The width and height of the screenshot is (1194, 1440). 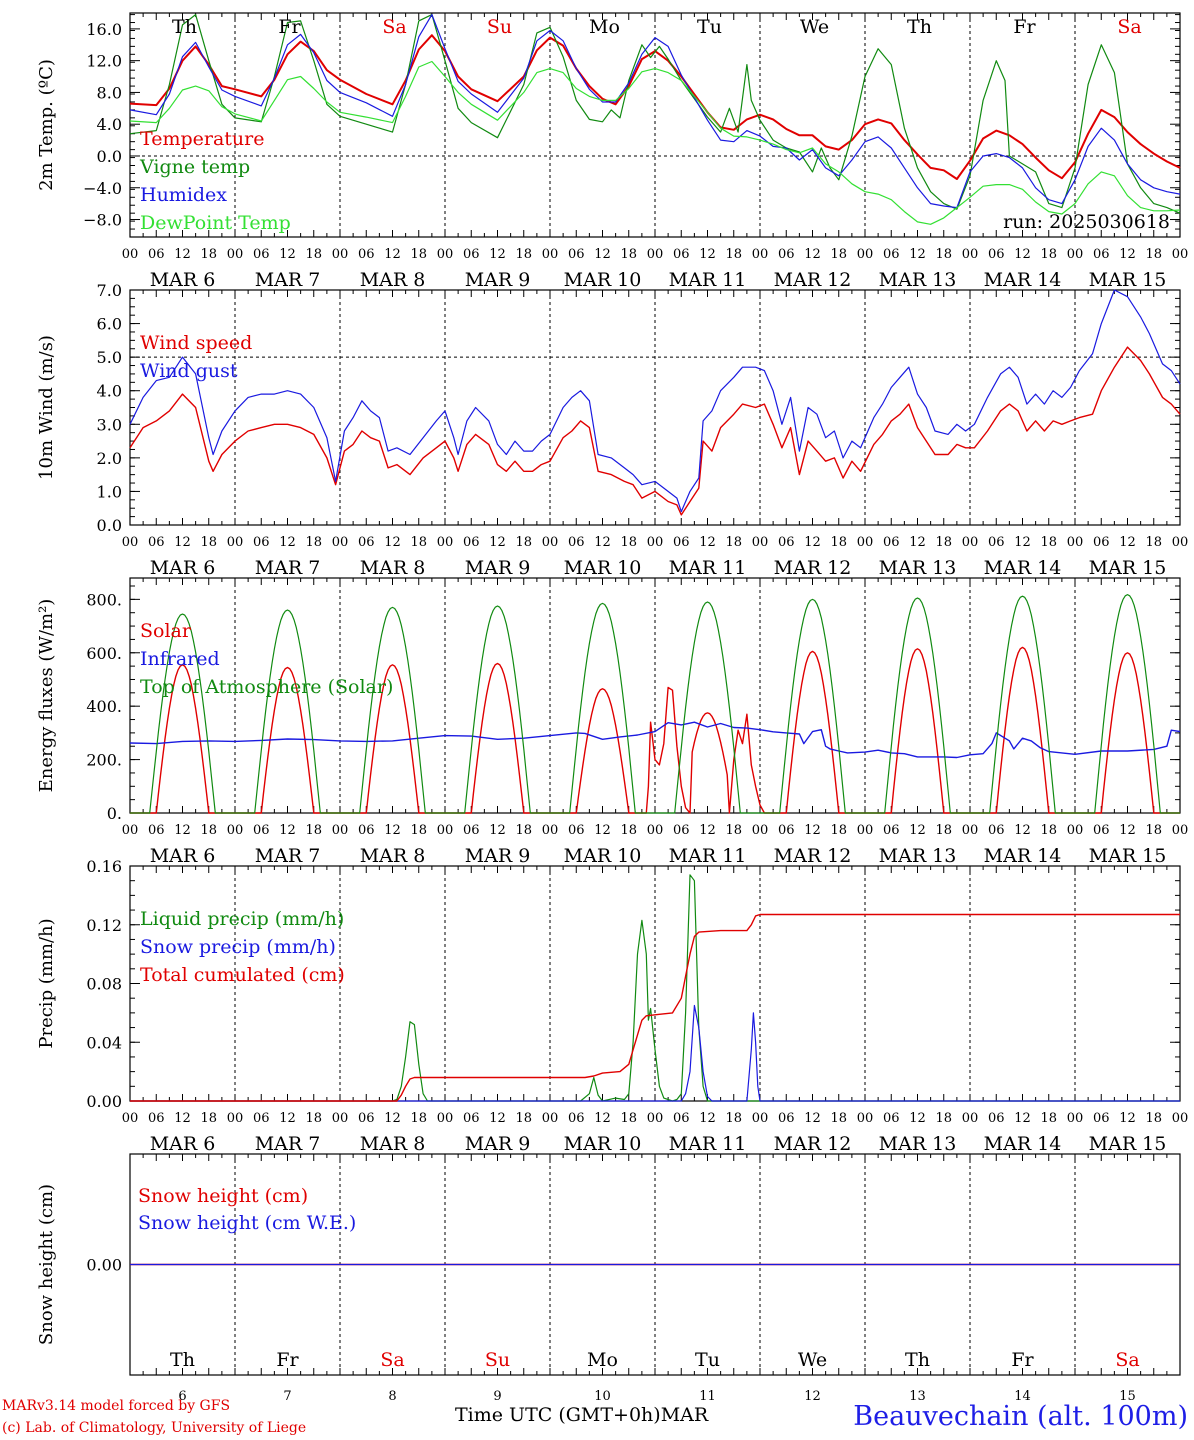 I want to click on y-axis-label: 10m Wind (m/s), so click(x=46, y=407).